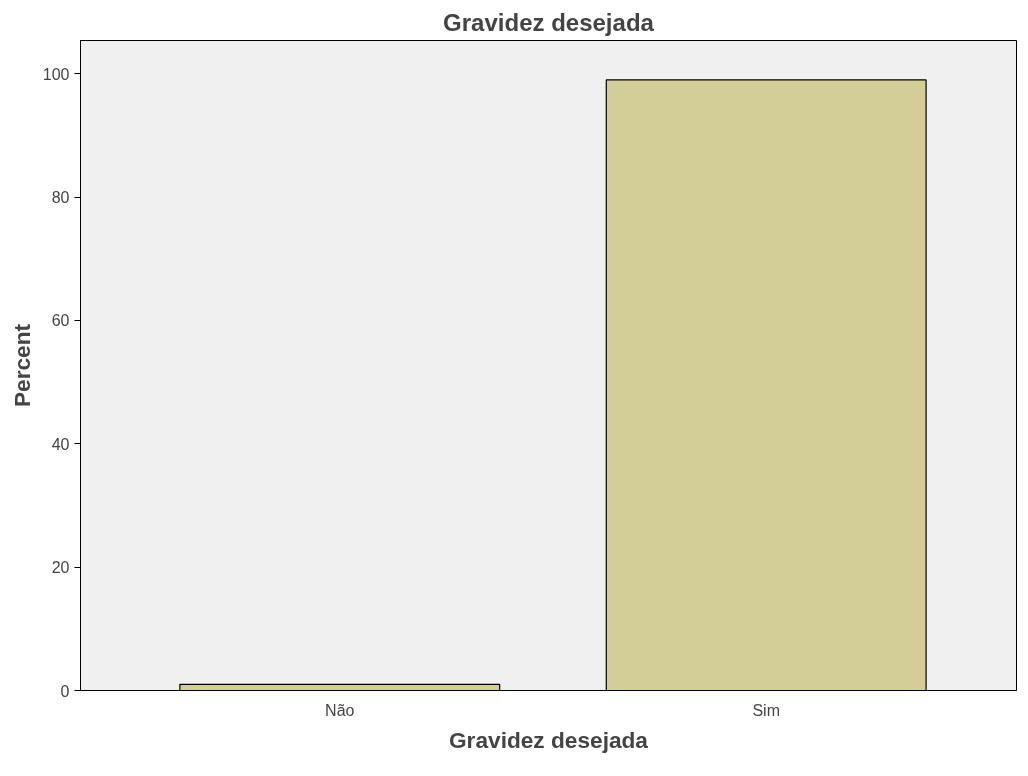 Image resolution: width=1028 pixels, height=776 pixels. I want to click on y-tick-label: 40, so click(60, 444).